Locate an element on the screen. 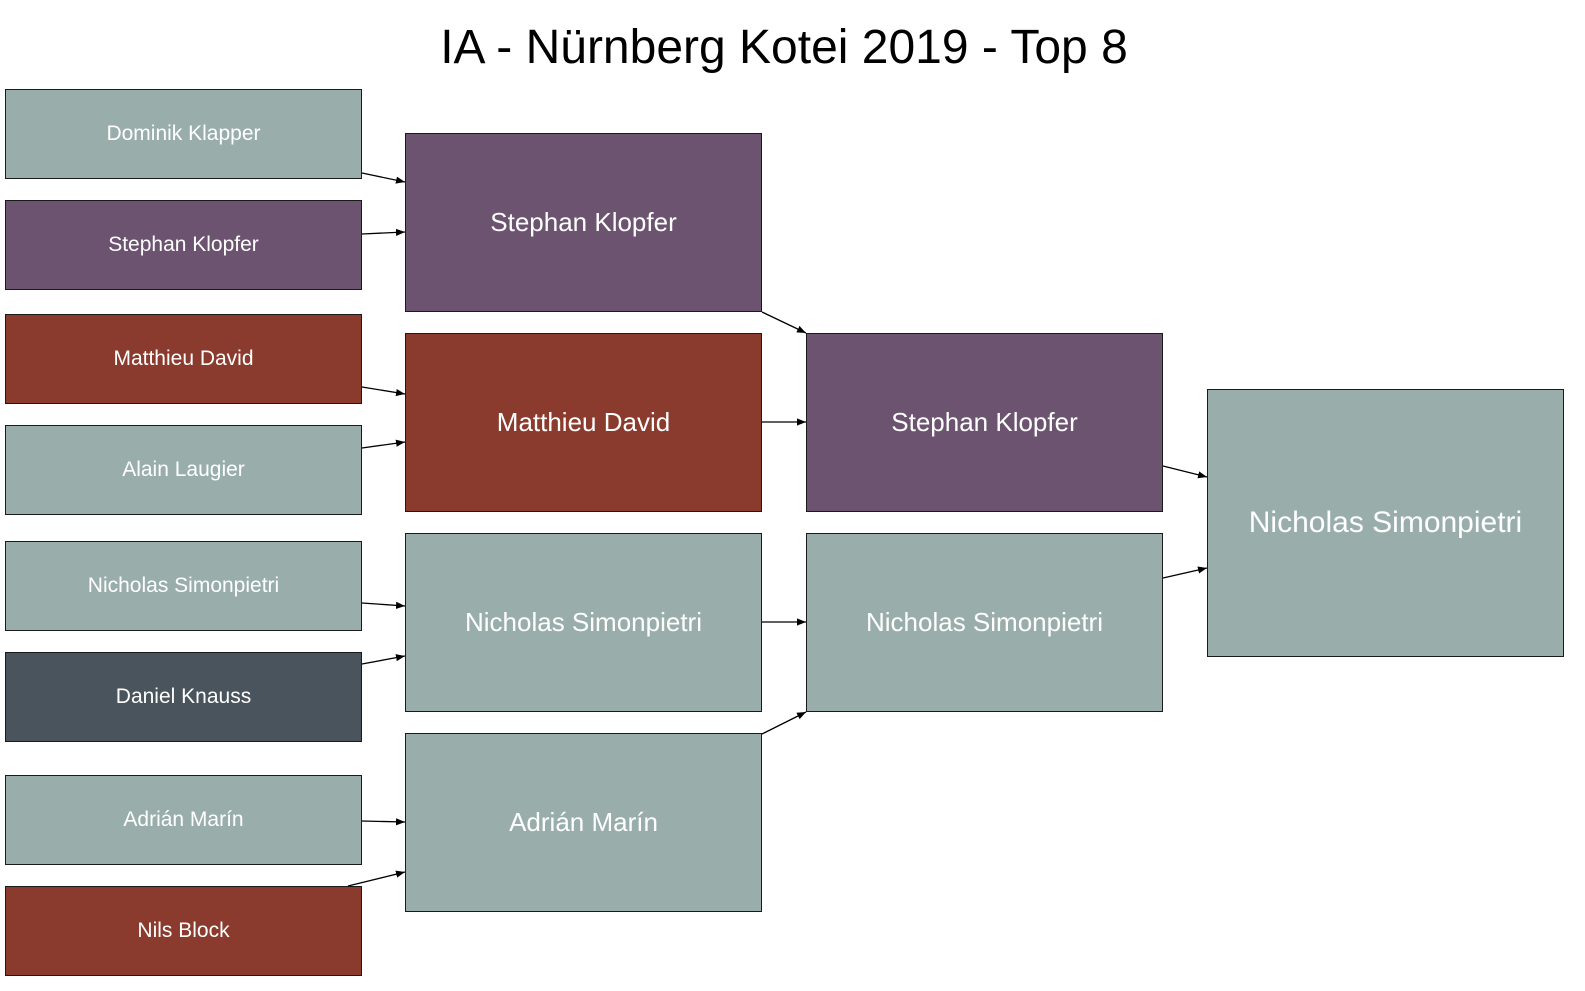 The width and height of the screenshot is (1585, 991). round1-player-6: Daniel Knauss is located at coordinates (183, 697).